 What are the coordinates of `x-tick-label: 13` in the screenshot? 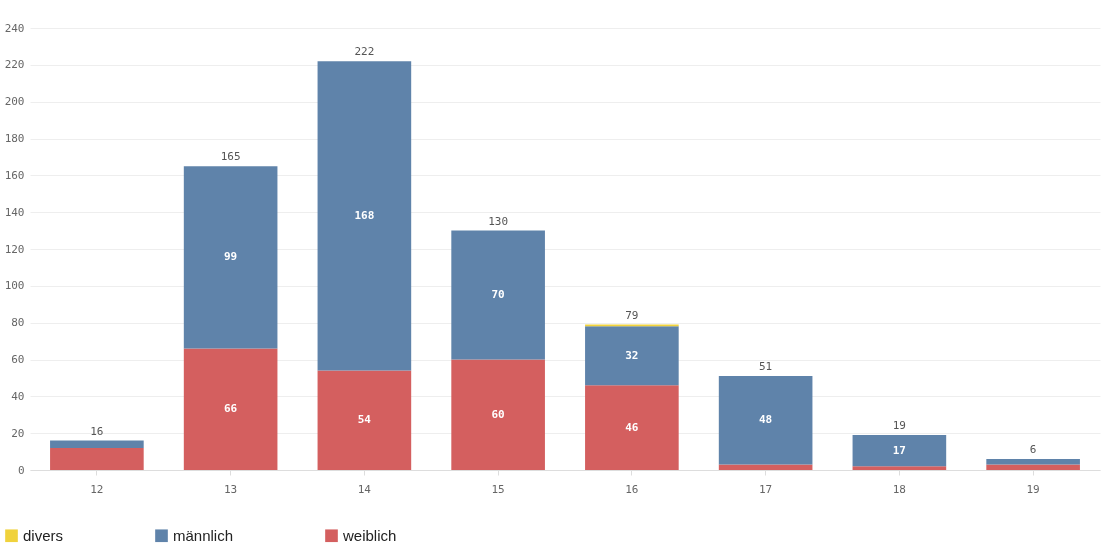 It's located at (231, 489).